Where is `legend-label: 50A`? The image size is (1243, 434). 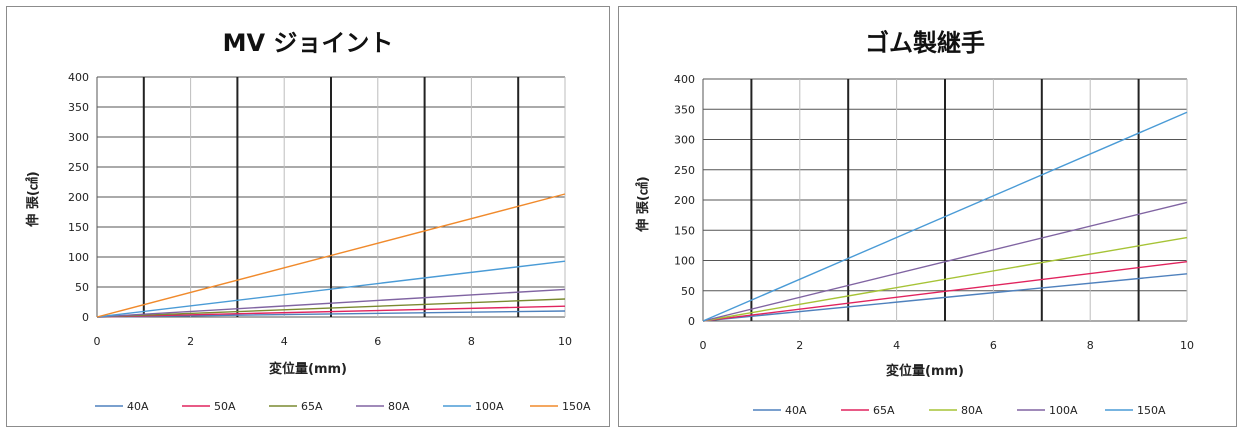 legend-label: 50A is located at coordinates (225, 406).